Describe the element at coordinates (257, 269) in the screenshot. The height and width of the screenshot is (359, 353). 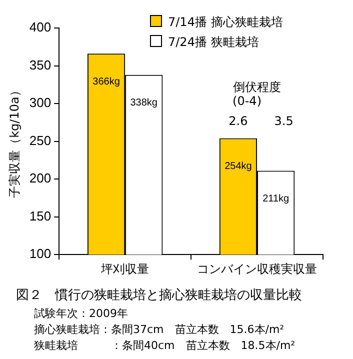
I see `x-tick-label: コンバイン収穫実収量` at that location.